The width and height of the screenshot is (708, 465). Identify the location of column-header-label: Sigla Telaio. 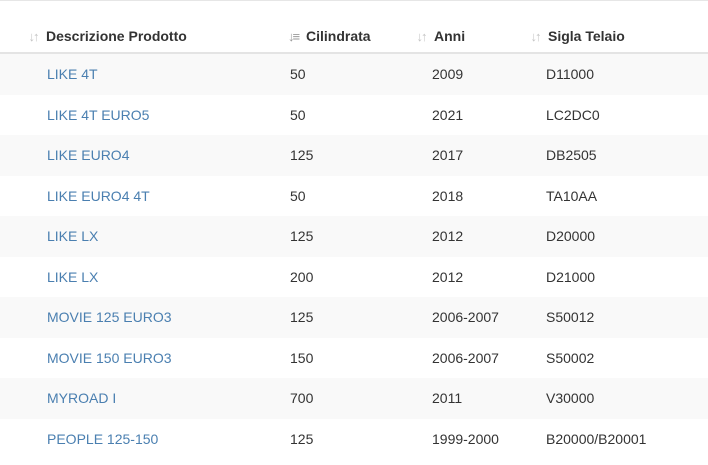
(586, 36).